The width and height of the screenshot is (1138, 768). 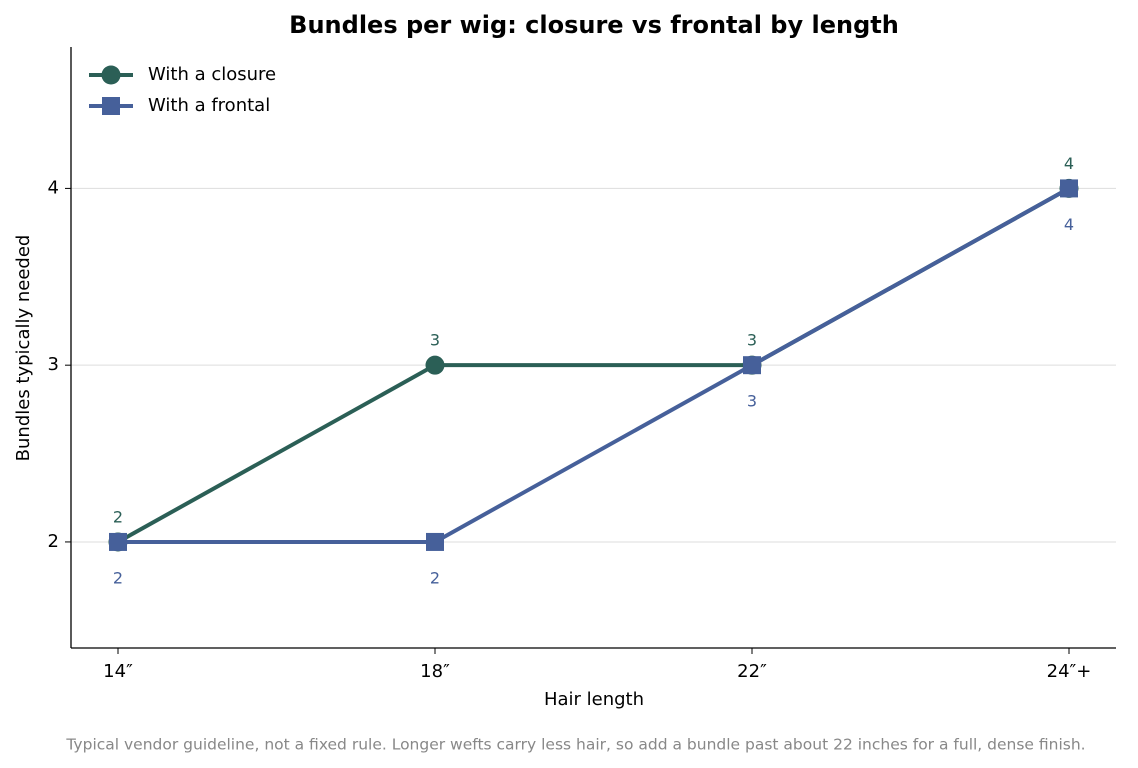 I want to click on x-tick-label: 14″, so click(x=118, y=671).